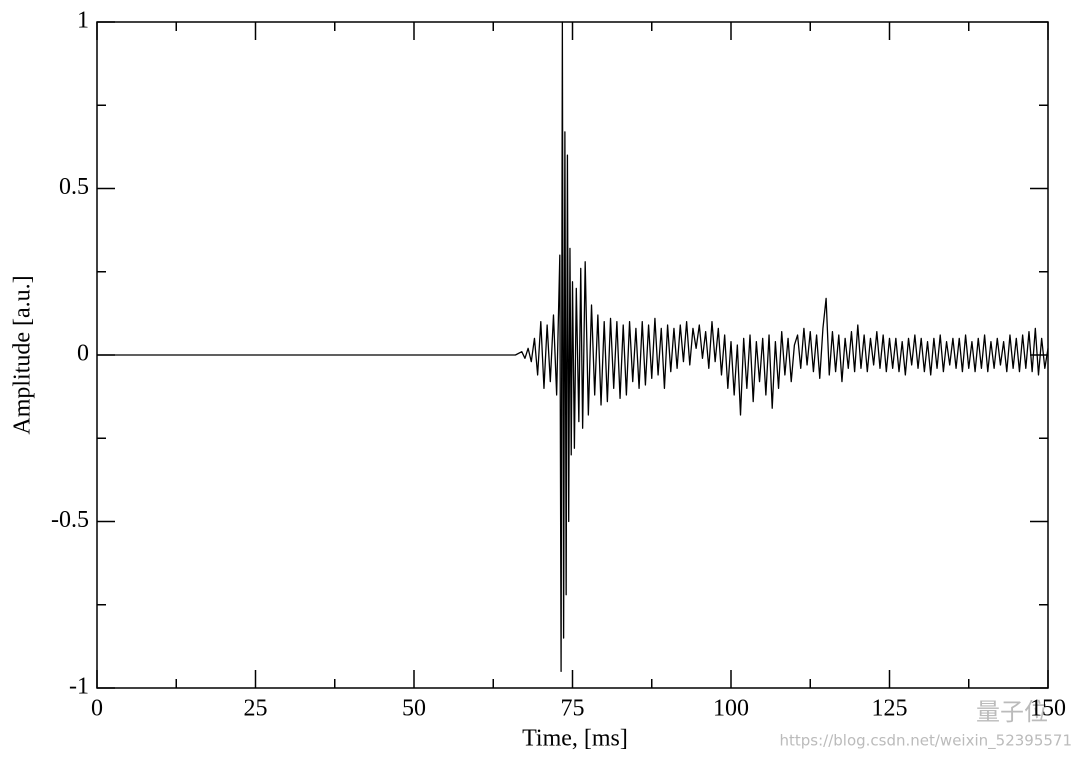  What do you see at coordinates (74, 187) in the screenshot?
I see `y-tick-label: 0.5` at bounding box center [74, 187].